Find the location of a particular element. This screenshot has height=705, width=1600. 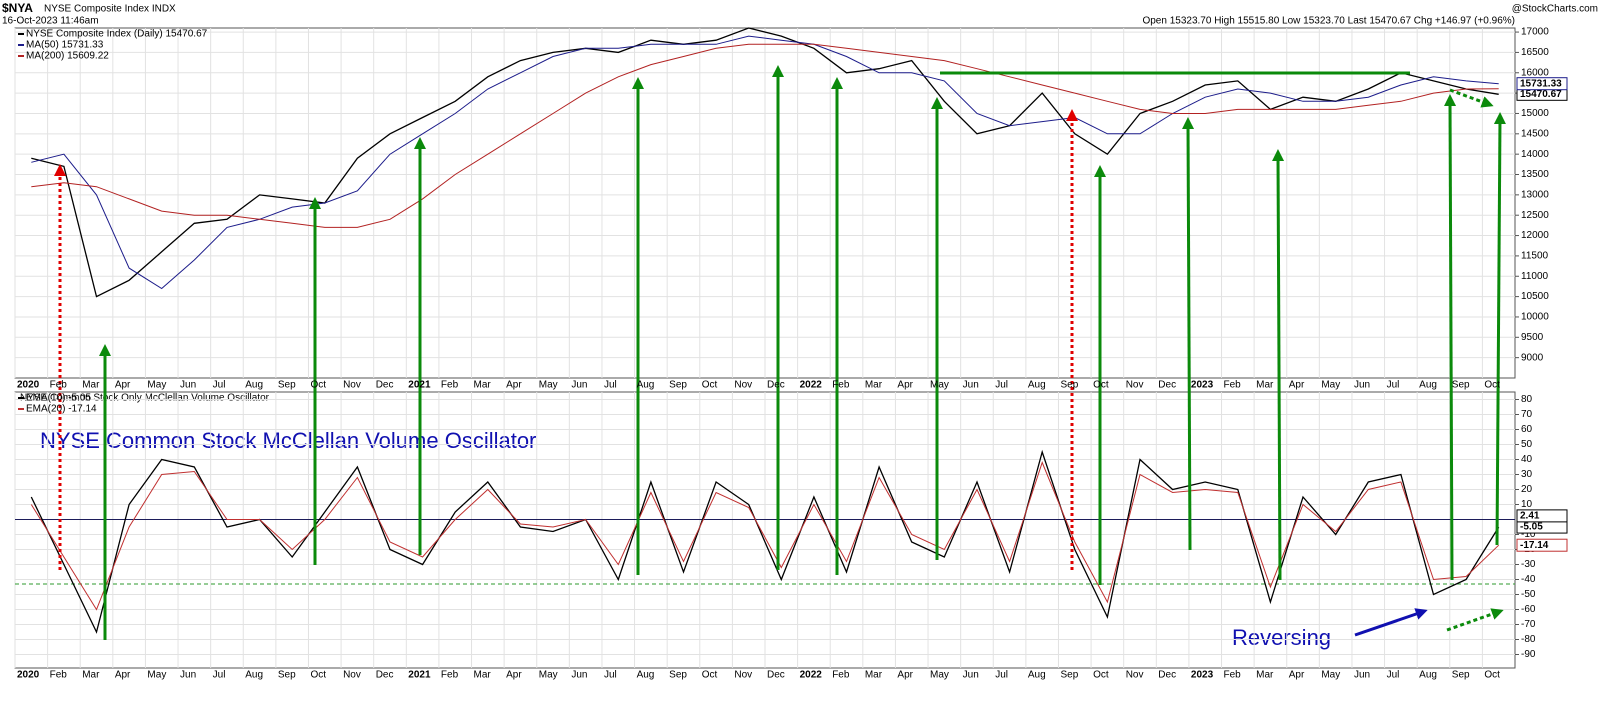

y-tick-label: 13500 is located at coordinates (1535, 174).